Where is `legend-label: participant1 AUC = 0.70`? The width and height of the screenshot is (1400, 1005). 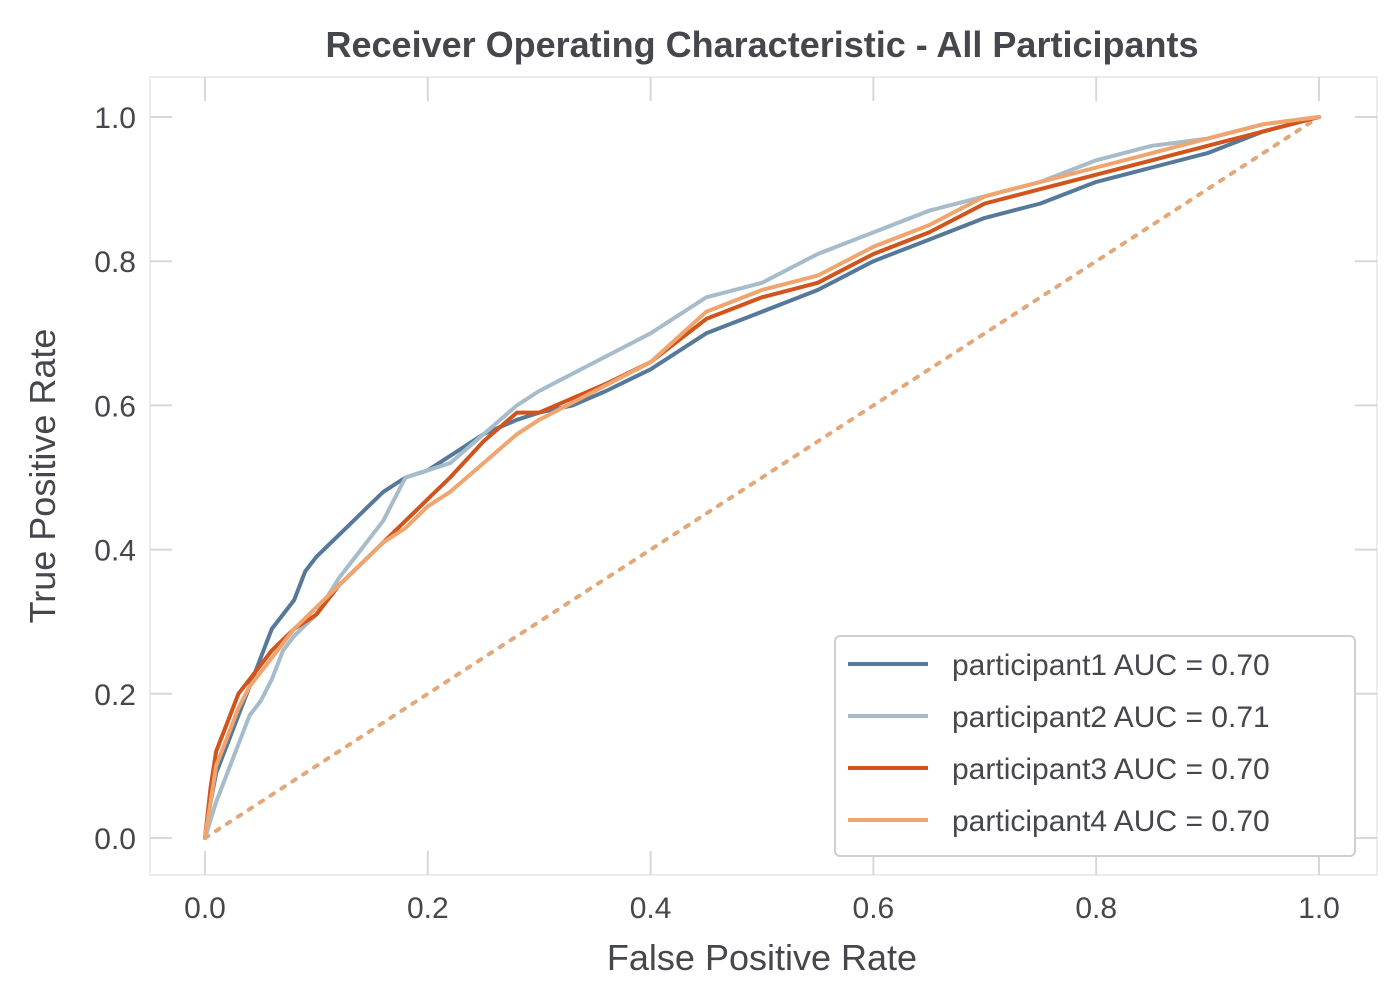
legend-label: participant1 AUC = 0.70 is located at coordinates (1111, 665).